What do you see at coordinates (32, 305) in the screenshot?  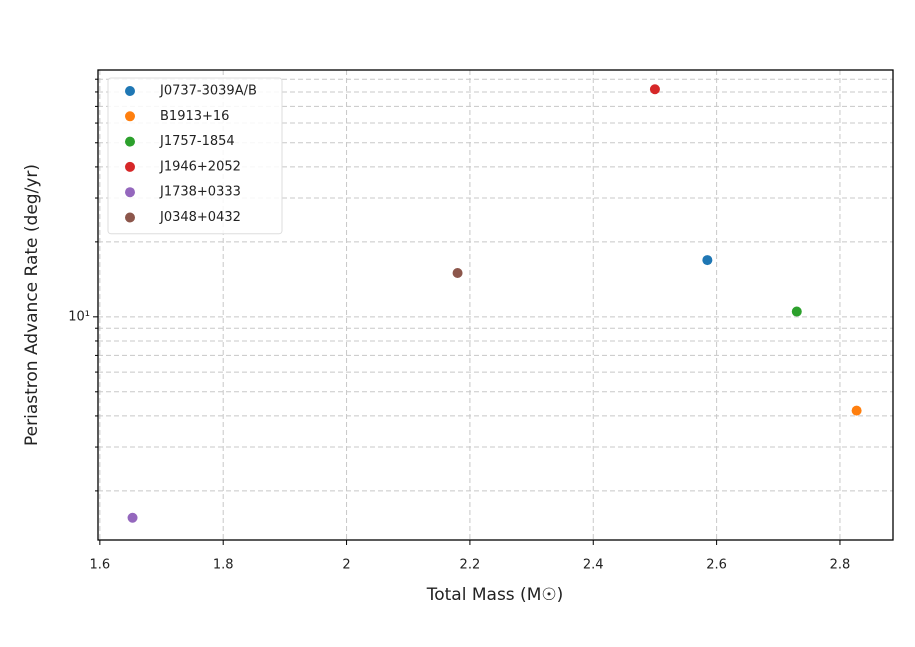 I see `y-axis-label: Periastron Advance Rate (deg/yr)` at bounding box center [32, 305].